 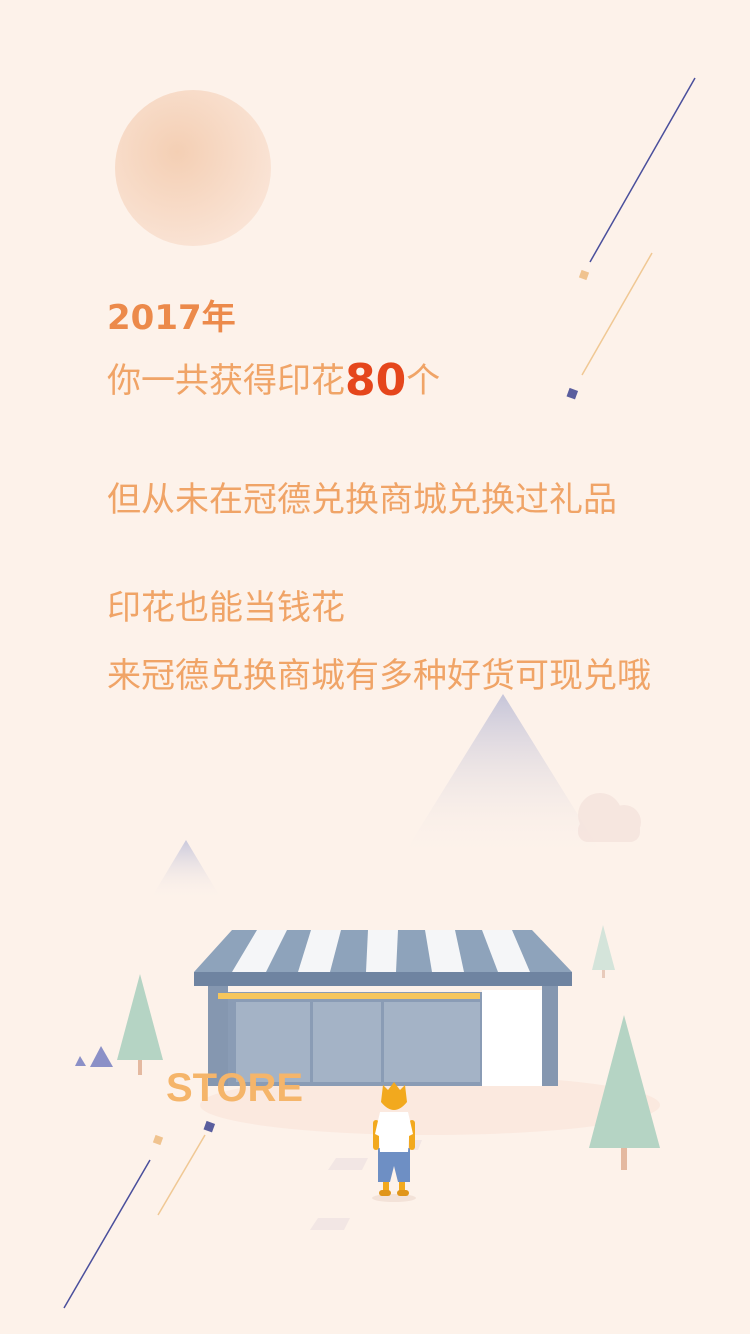 What do you see at coordinates (107, 1234) in the screenshot?
I see `deco-line-navy-bottom` at bounding box center [107, 1234].